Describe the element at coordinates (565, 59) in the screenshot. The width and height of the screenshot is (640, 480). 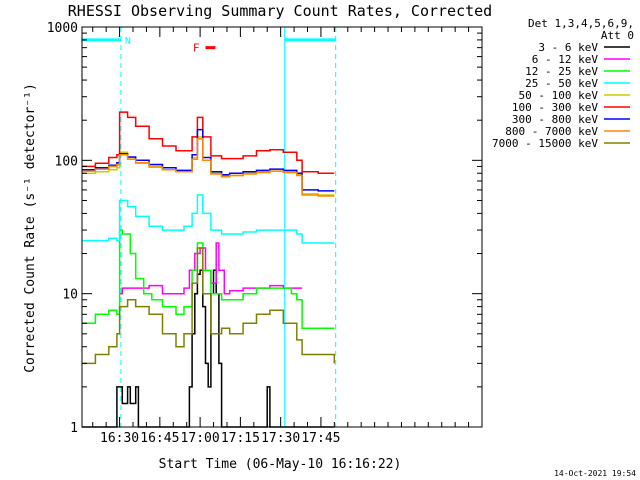
I see `legend-entry-label: 6 - 12 keV` at that location.